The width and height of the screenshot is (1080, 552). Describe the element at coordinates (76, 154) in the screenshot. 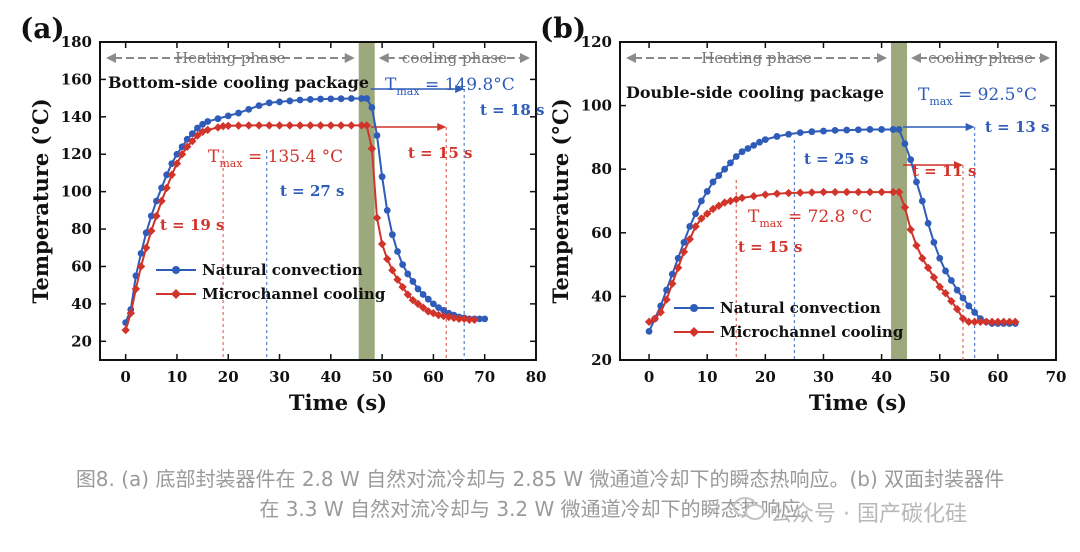

I see `panel-a-ytick-label: 120` at that location.